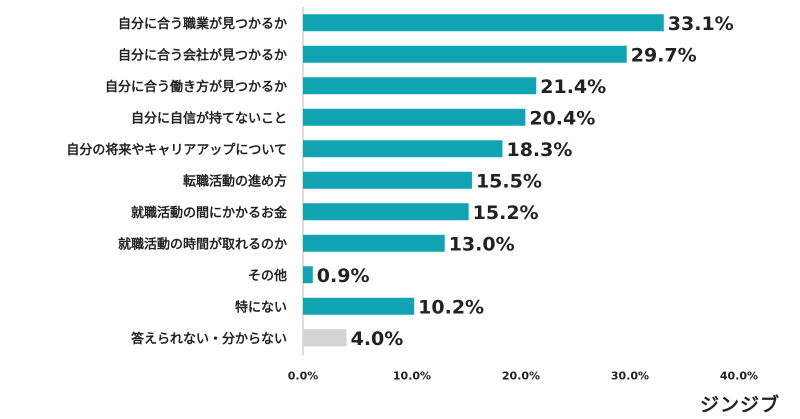 This screenshot has height=419, width=800. Describe the element at coordinates (261, 307) in the screenshot. I see `category-label: 特にない` at that location.